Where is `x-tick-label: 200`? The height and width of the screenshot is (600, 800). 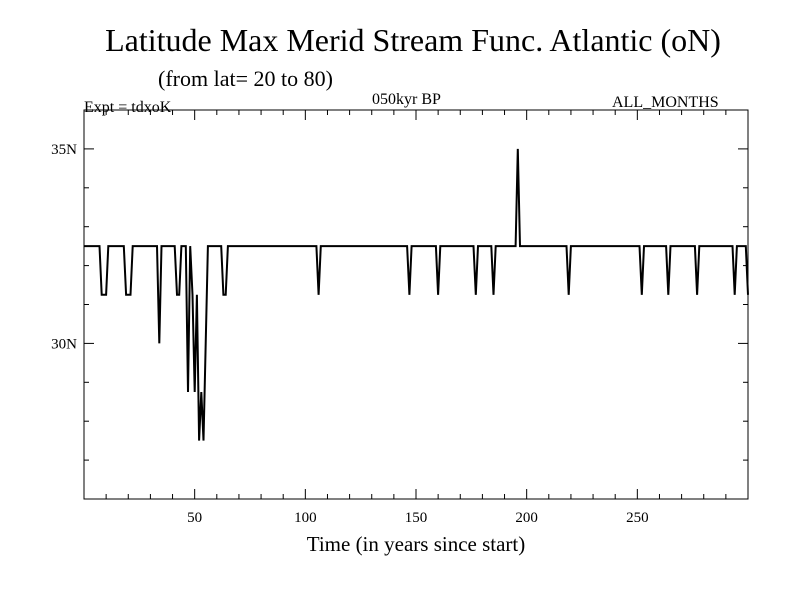 x-tick-label: 200 is located at coordinates (526, 518).